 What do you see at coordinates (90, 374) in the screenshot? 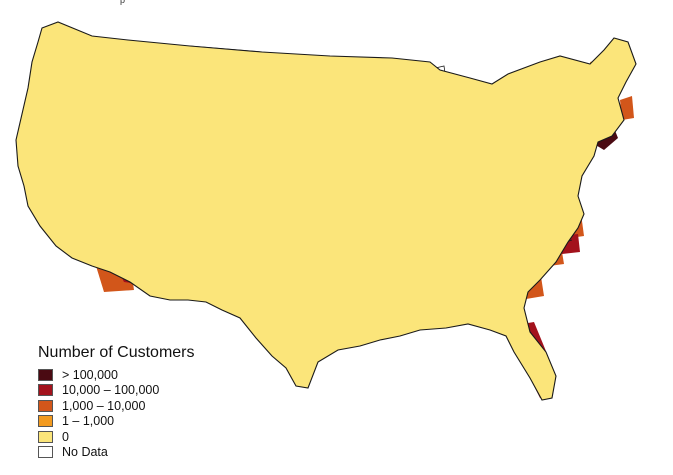
I see `legend-label: > 100,000` at bounding box center [90, 374].